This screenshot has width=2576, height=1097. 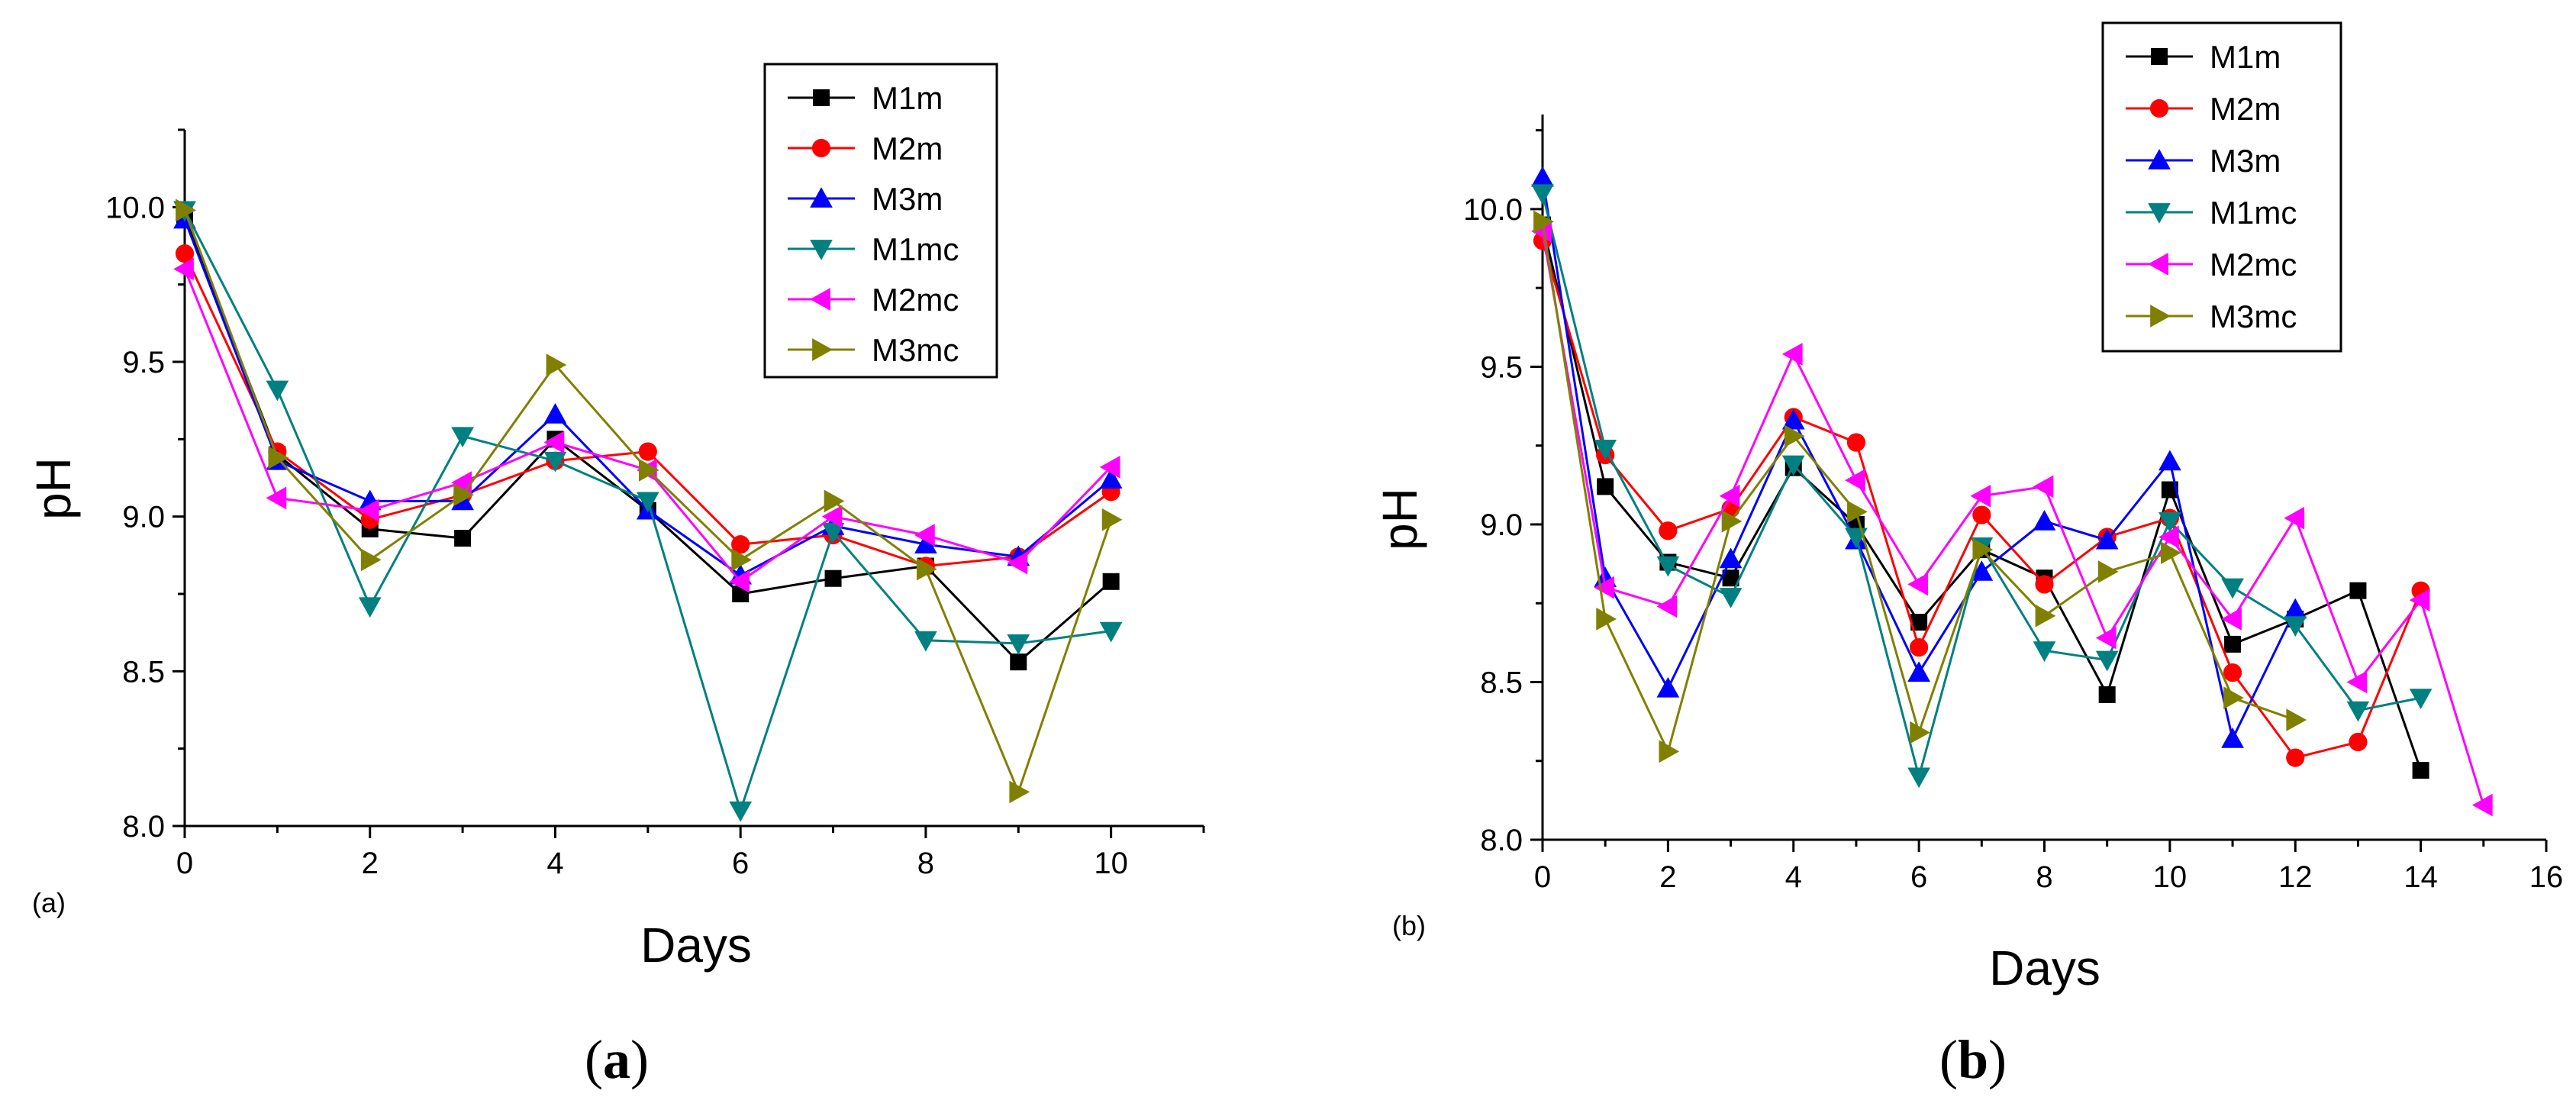 What do you see at coordinates (2245, 57) in the screenshot?
I see `legend-label-m1m: M1m` at bounding box center [2245, 57].